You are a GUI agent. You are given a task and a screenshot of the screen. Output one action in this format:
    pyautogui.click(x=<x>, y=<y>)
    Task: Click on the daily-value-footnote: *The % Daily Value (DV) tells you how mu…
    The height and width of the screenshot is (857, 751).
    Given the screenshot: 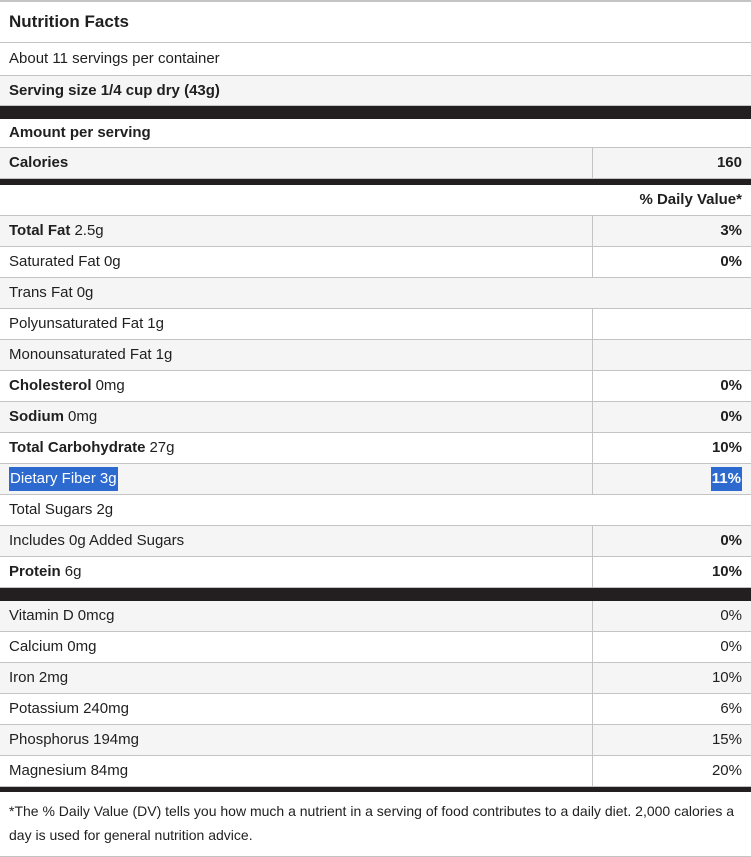 What is the action you would take?
    pyautogui.click(x=375, y=824)
    